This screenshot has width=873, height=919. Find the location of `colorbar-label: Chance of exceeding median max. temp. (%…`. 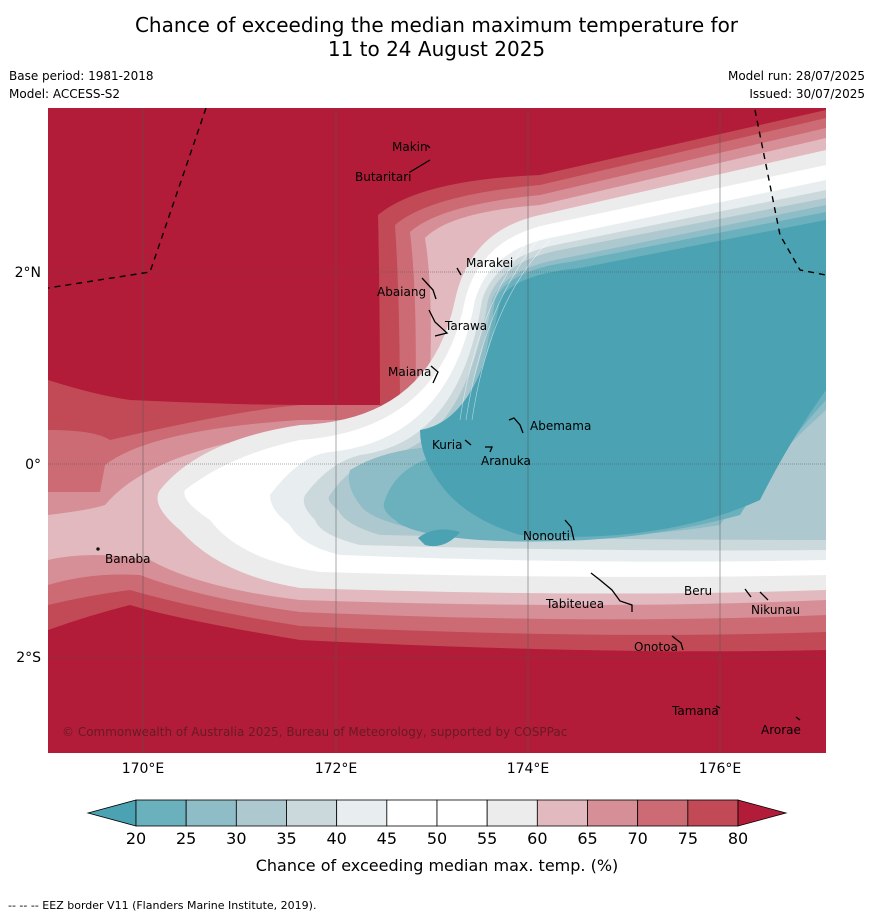

colorbar-label: Chance of exceeding median max. temp. (%… is located at coordinates (437, 865).